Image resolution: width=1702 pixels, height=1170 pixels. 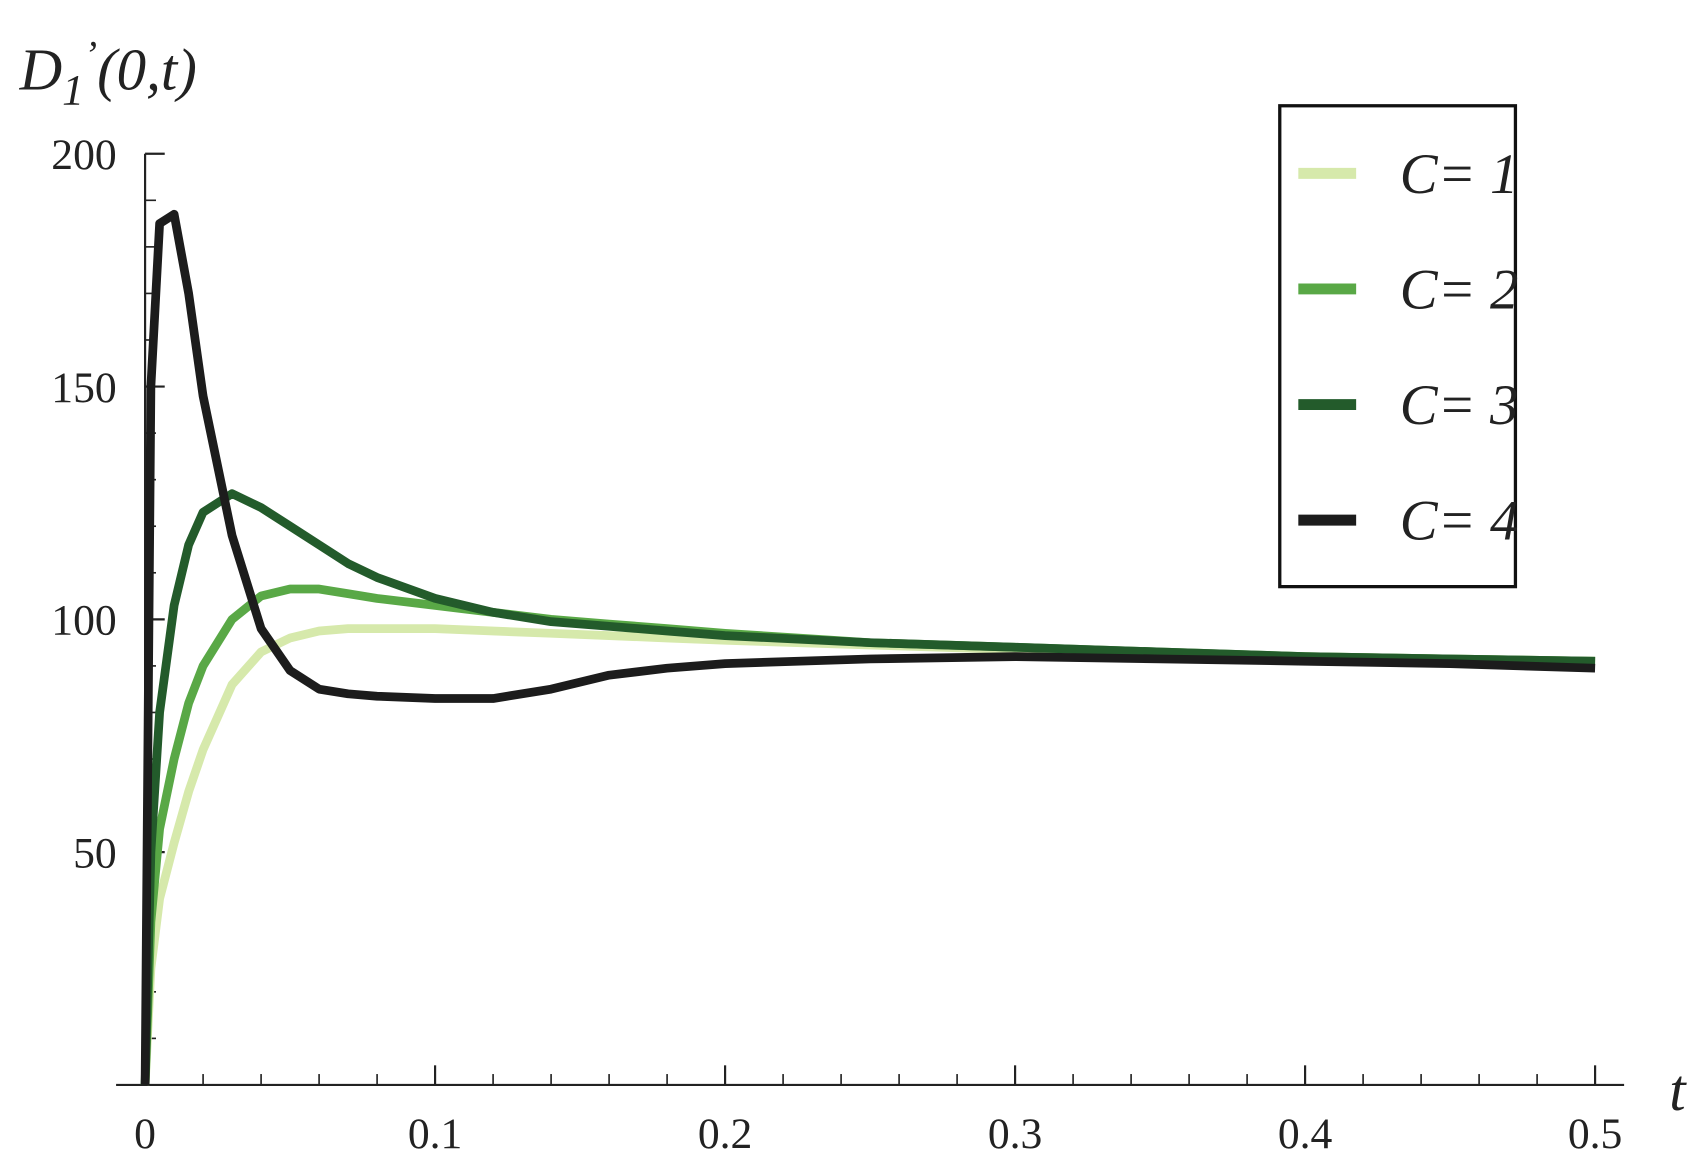 What do you see at coordinates (725, 1134) in the screenshot?
I see `x-tick-label: 0.2` at bounding box center [725, 1134].